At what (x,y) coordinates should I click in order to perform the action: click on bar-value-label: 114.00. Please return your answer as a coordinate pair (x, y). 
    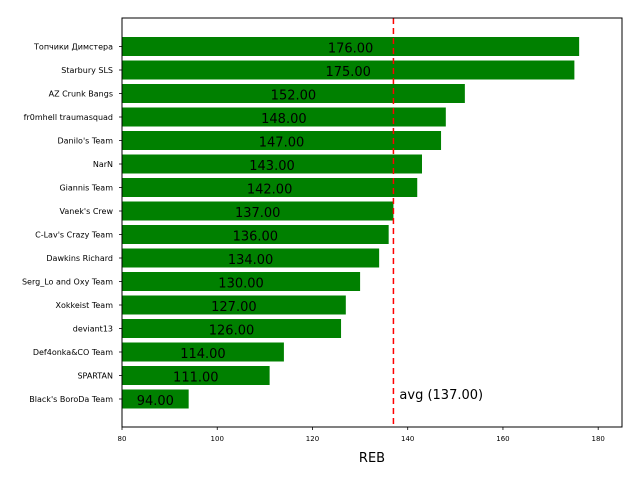
    Looking at the image, I should click on (203, 354).